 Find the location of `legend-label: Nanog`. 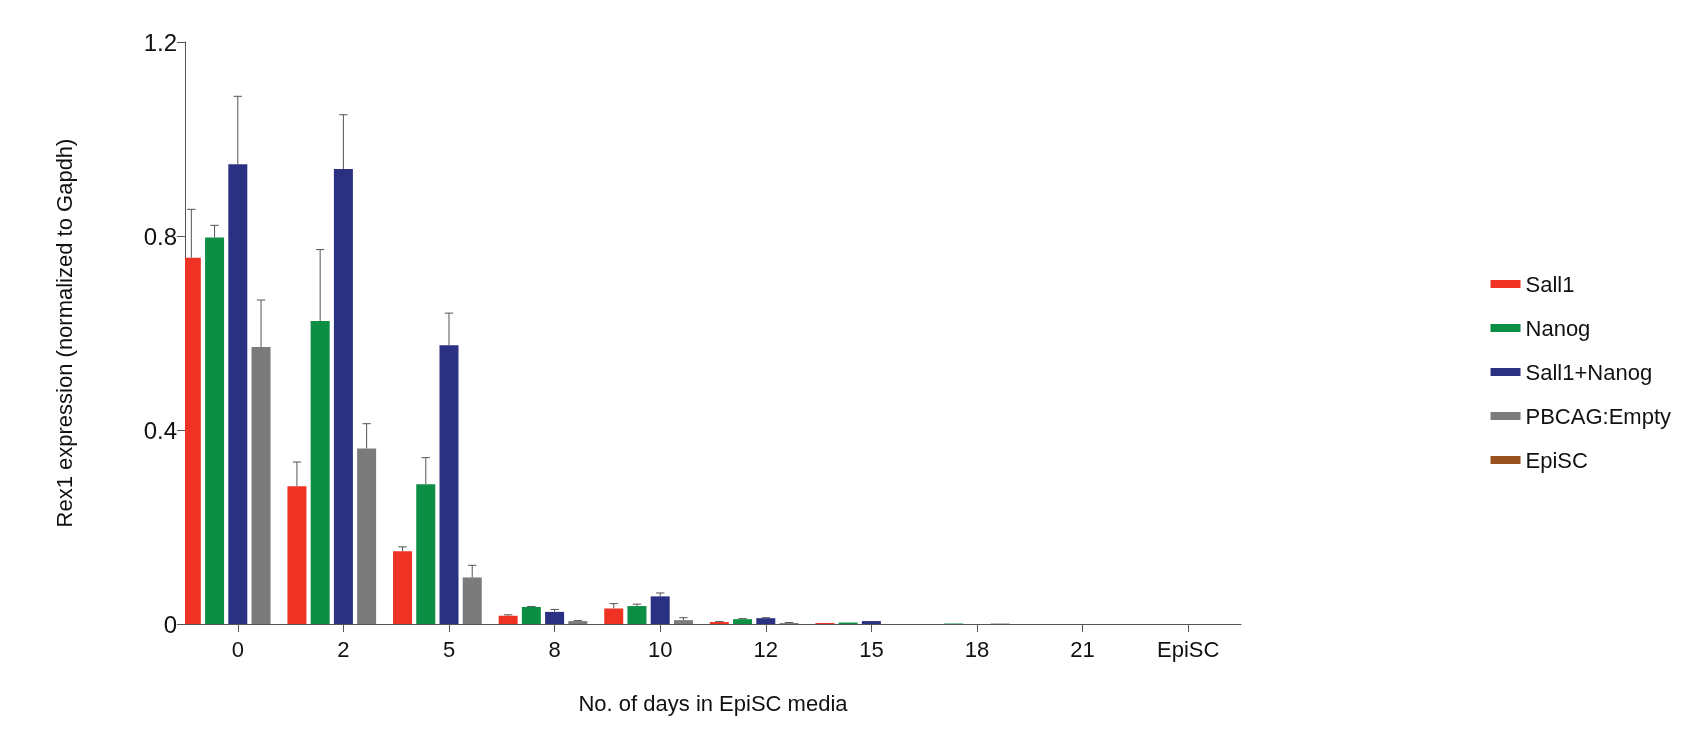

legend-label: Nanog is located at coordinates (1558, 328).